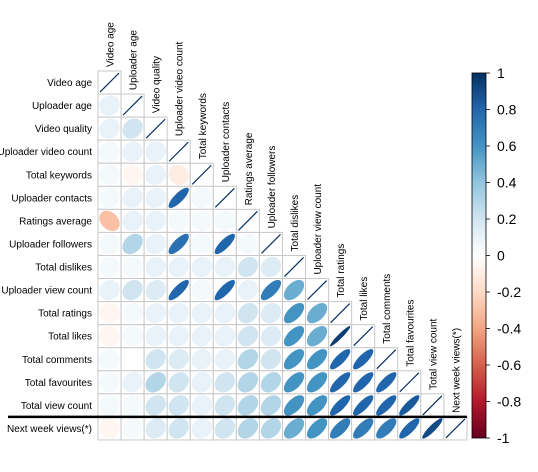  Describe the element at coordinates (49, 429) in the screenshot. I see `row-label-15: Next week views(*)` at that location.